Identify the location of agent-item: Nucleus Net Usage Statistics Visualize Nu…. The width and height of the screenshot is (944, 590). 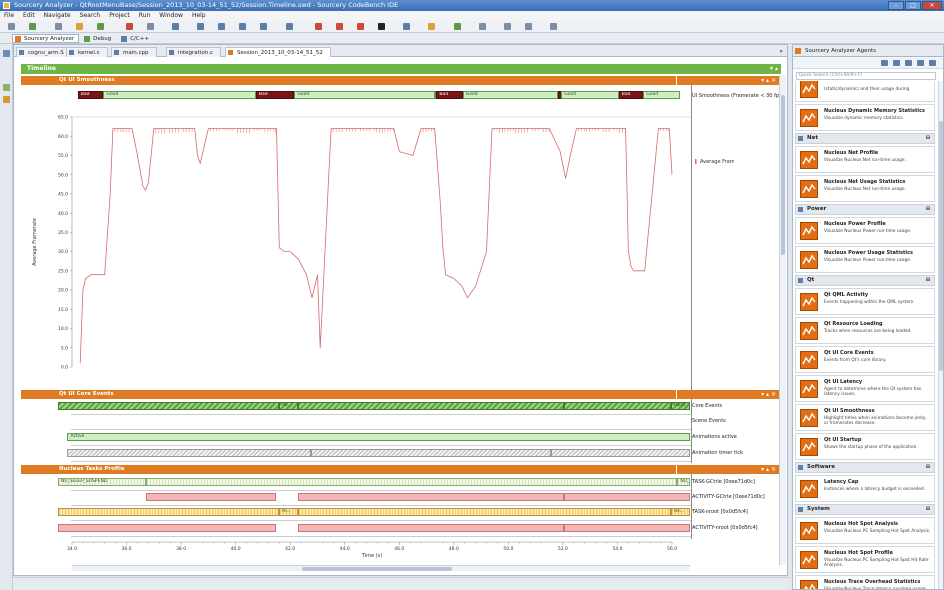
(865, 188).